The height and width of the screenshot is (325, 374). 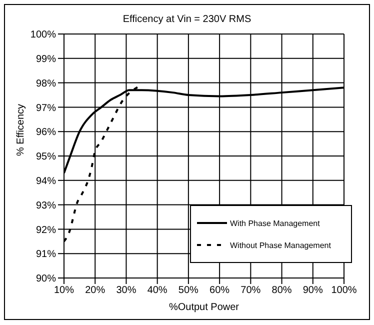 What do you see at coordinates (126, 290) in the screenshot?
I see `x-tick-label: 30%` at bounding box center [126, 290].